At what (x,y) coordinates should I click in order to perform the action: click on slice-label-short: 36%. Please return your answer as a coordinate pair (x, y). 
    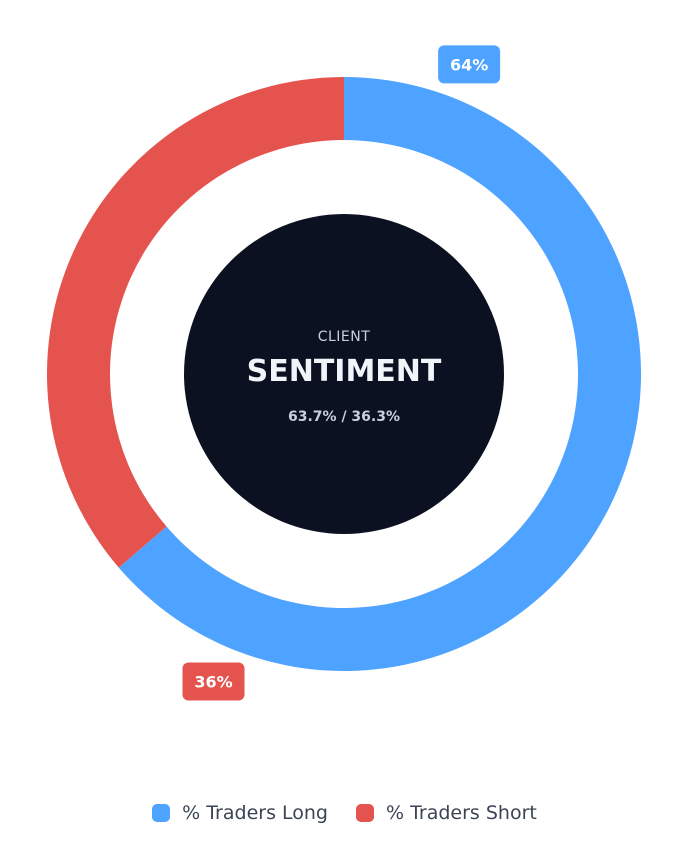
    Looking at the image, I should click on (213, 681).